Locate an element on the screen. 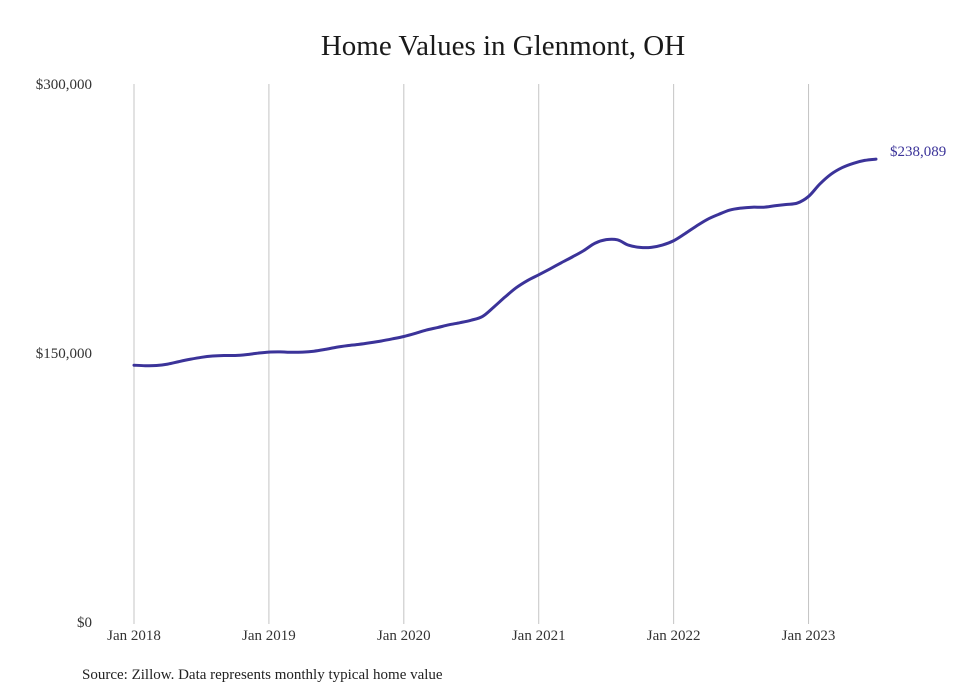 This screenshot has width=980, height=699. x-tick-label: Jan 2021 is located at coordinates (539, 636).